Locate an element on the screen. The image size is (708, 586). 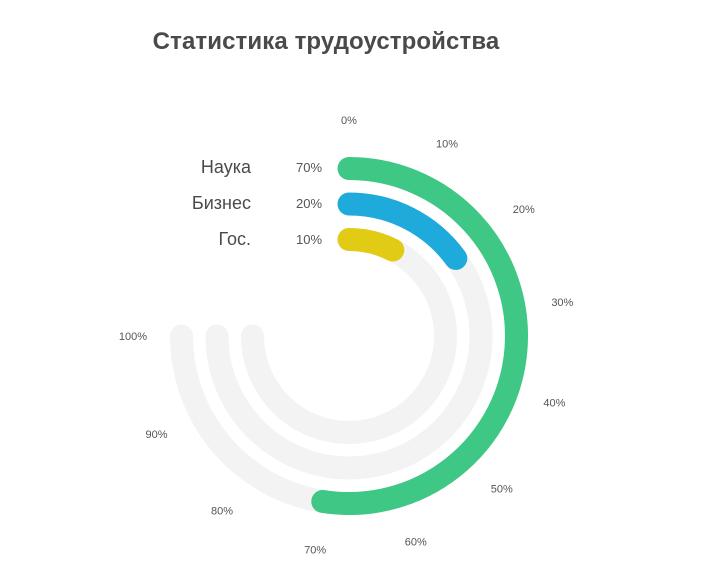
tick-label: 100% is located at coordinates (133, 337).